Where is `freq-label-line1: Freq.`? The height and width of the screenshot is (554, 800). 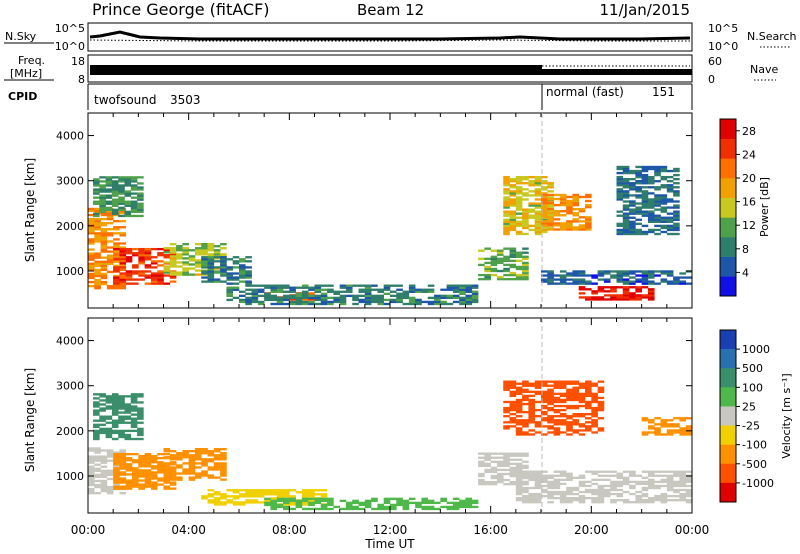 freq-label-line1: Freq. is located at coordinates (31, 60).